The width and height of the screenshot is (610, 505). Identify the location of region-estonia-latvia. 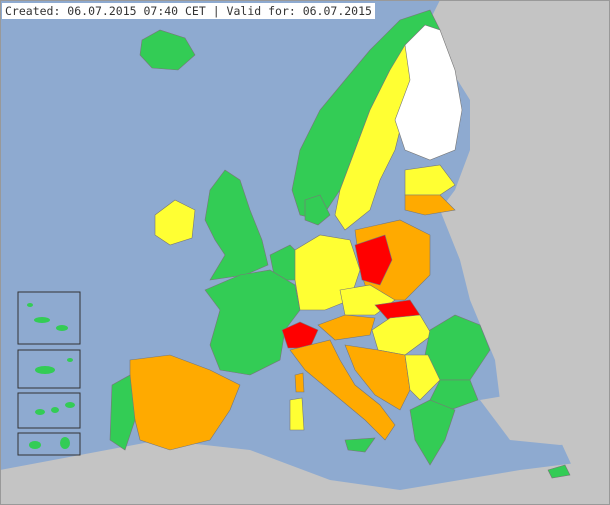
(430, 180).